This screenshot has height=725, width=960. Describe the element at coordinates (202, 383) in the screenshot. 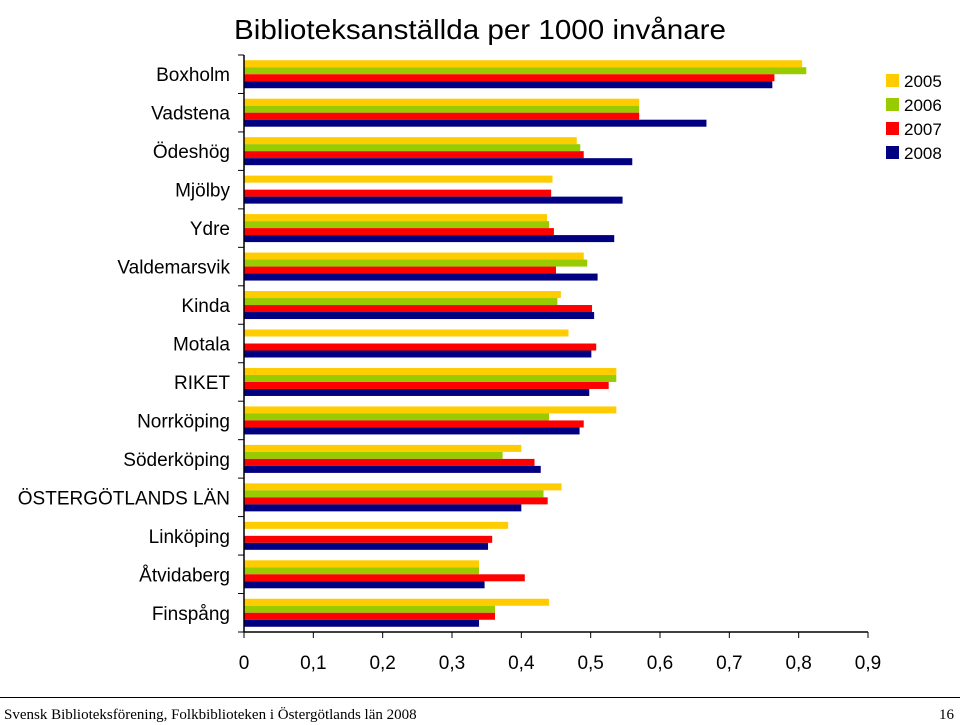

I see `category-label: RIKET` at that location.